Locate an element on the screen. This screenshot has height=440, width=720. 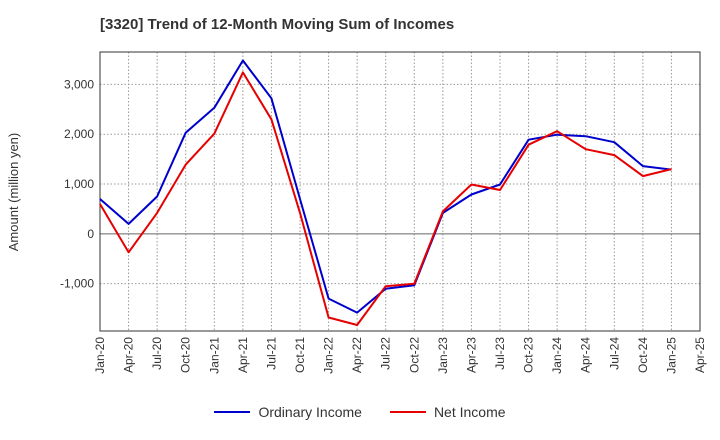
legend-swatch-net-income is located at coordinates (407, 412).